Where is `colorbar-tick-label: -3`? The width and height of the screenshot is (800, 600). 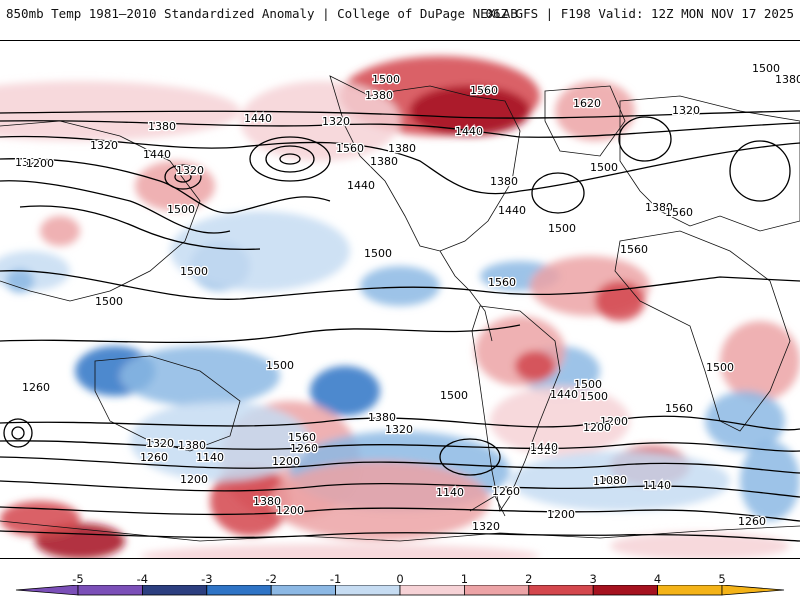 colorbar-tick-label: -3 is located at coordinates (207, 579).